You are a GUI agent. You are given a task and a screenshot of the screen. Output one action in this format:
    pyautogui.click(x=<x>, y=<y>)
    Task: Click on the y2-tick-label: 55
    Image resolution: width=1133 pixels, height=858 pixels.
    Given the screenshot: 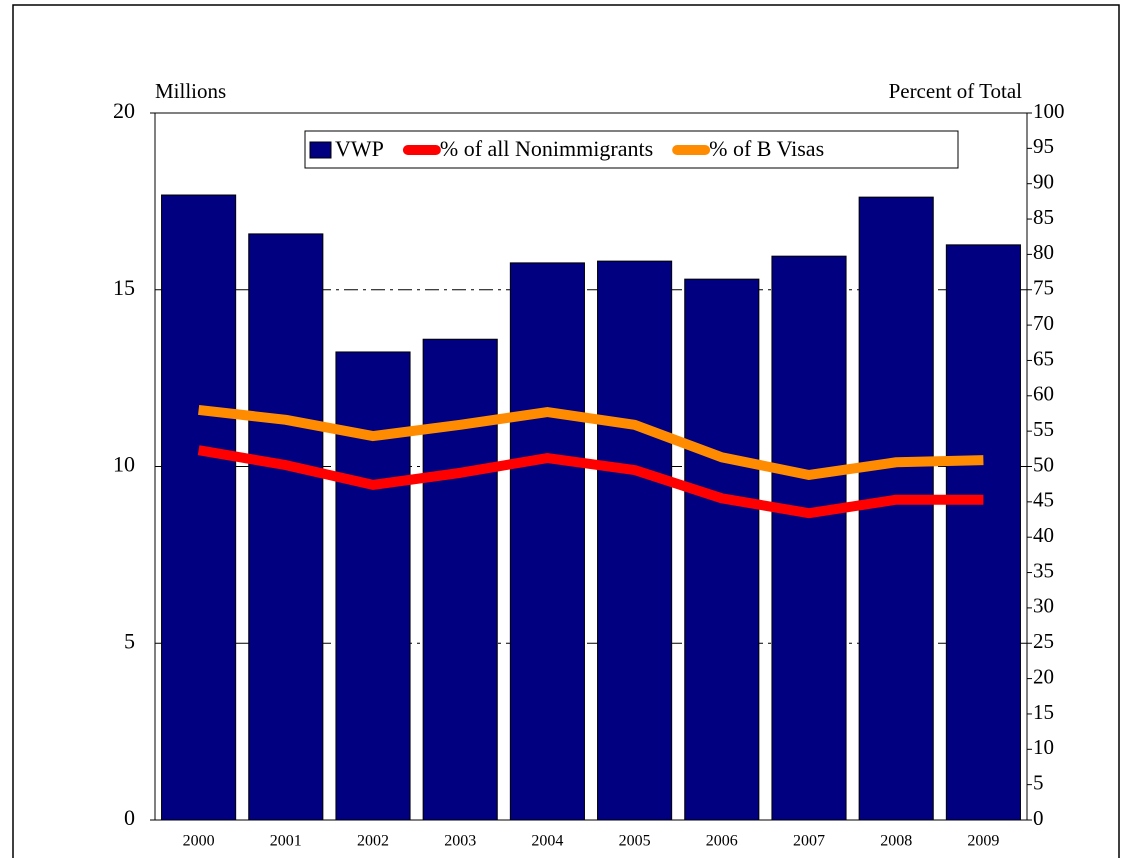 What is the action you would take?
    pyautogui.click(x=1043, y=429)
    